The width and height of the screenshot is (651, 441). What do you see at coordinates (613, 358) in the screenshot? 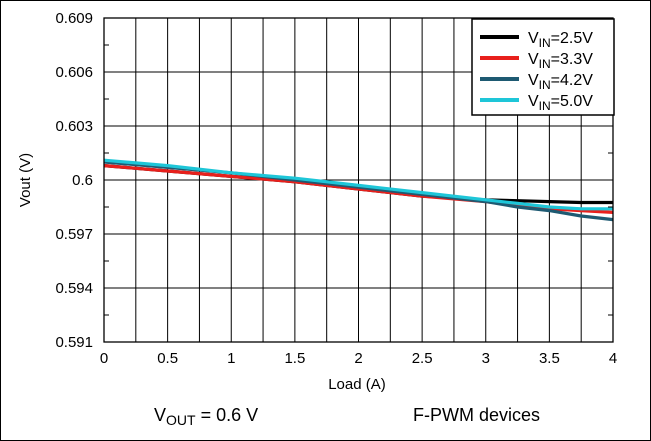
I see `x-tick-label: 4` at bounding box center [613, 358].